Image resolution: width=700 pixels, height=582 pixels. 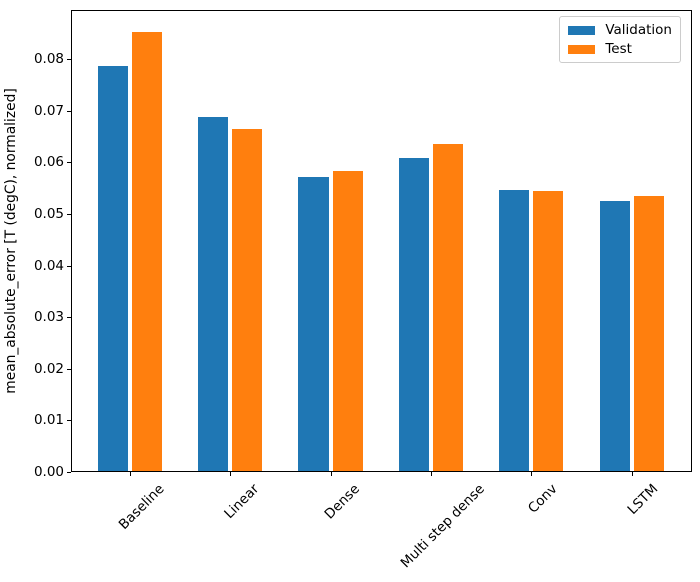 I want to click on y-tick-label: 0.06, so click(x=48, y=162).